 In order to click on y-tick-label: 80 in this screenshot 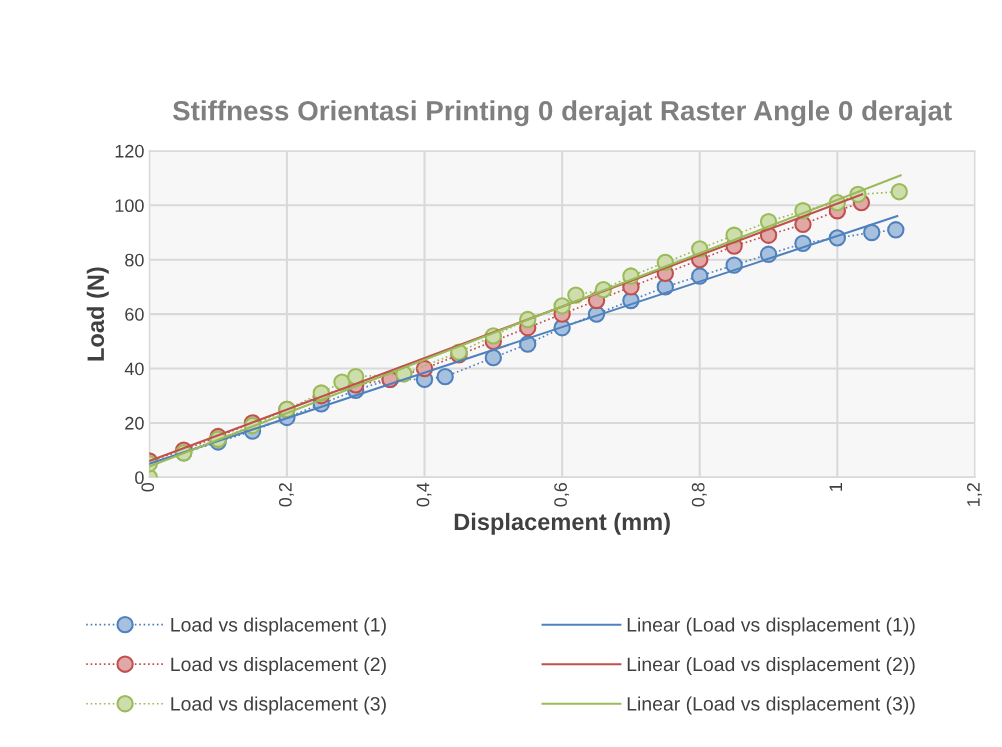, I will do `click(134, 260)`.